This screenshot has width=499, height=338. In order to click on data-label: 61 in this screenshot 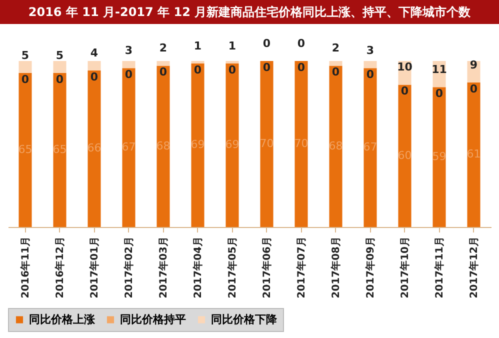, I will do `click(473, 154)`.